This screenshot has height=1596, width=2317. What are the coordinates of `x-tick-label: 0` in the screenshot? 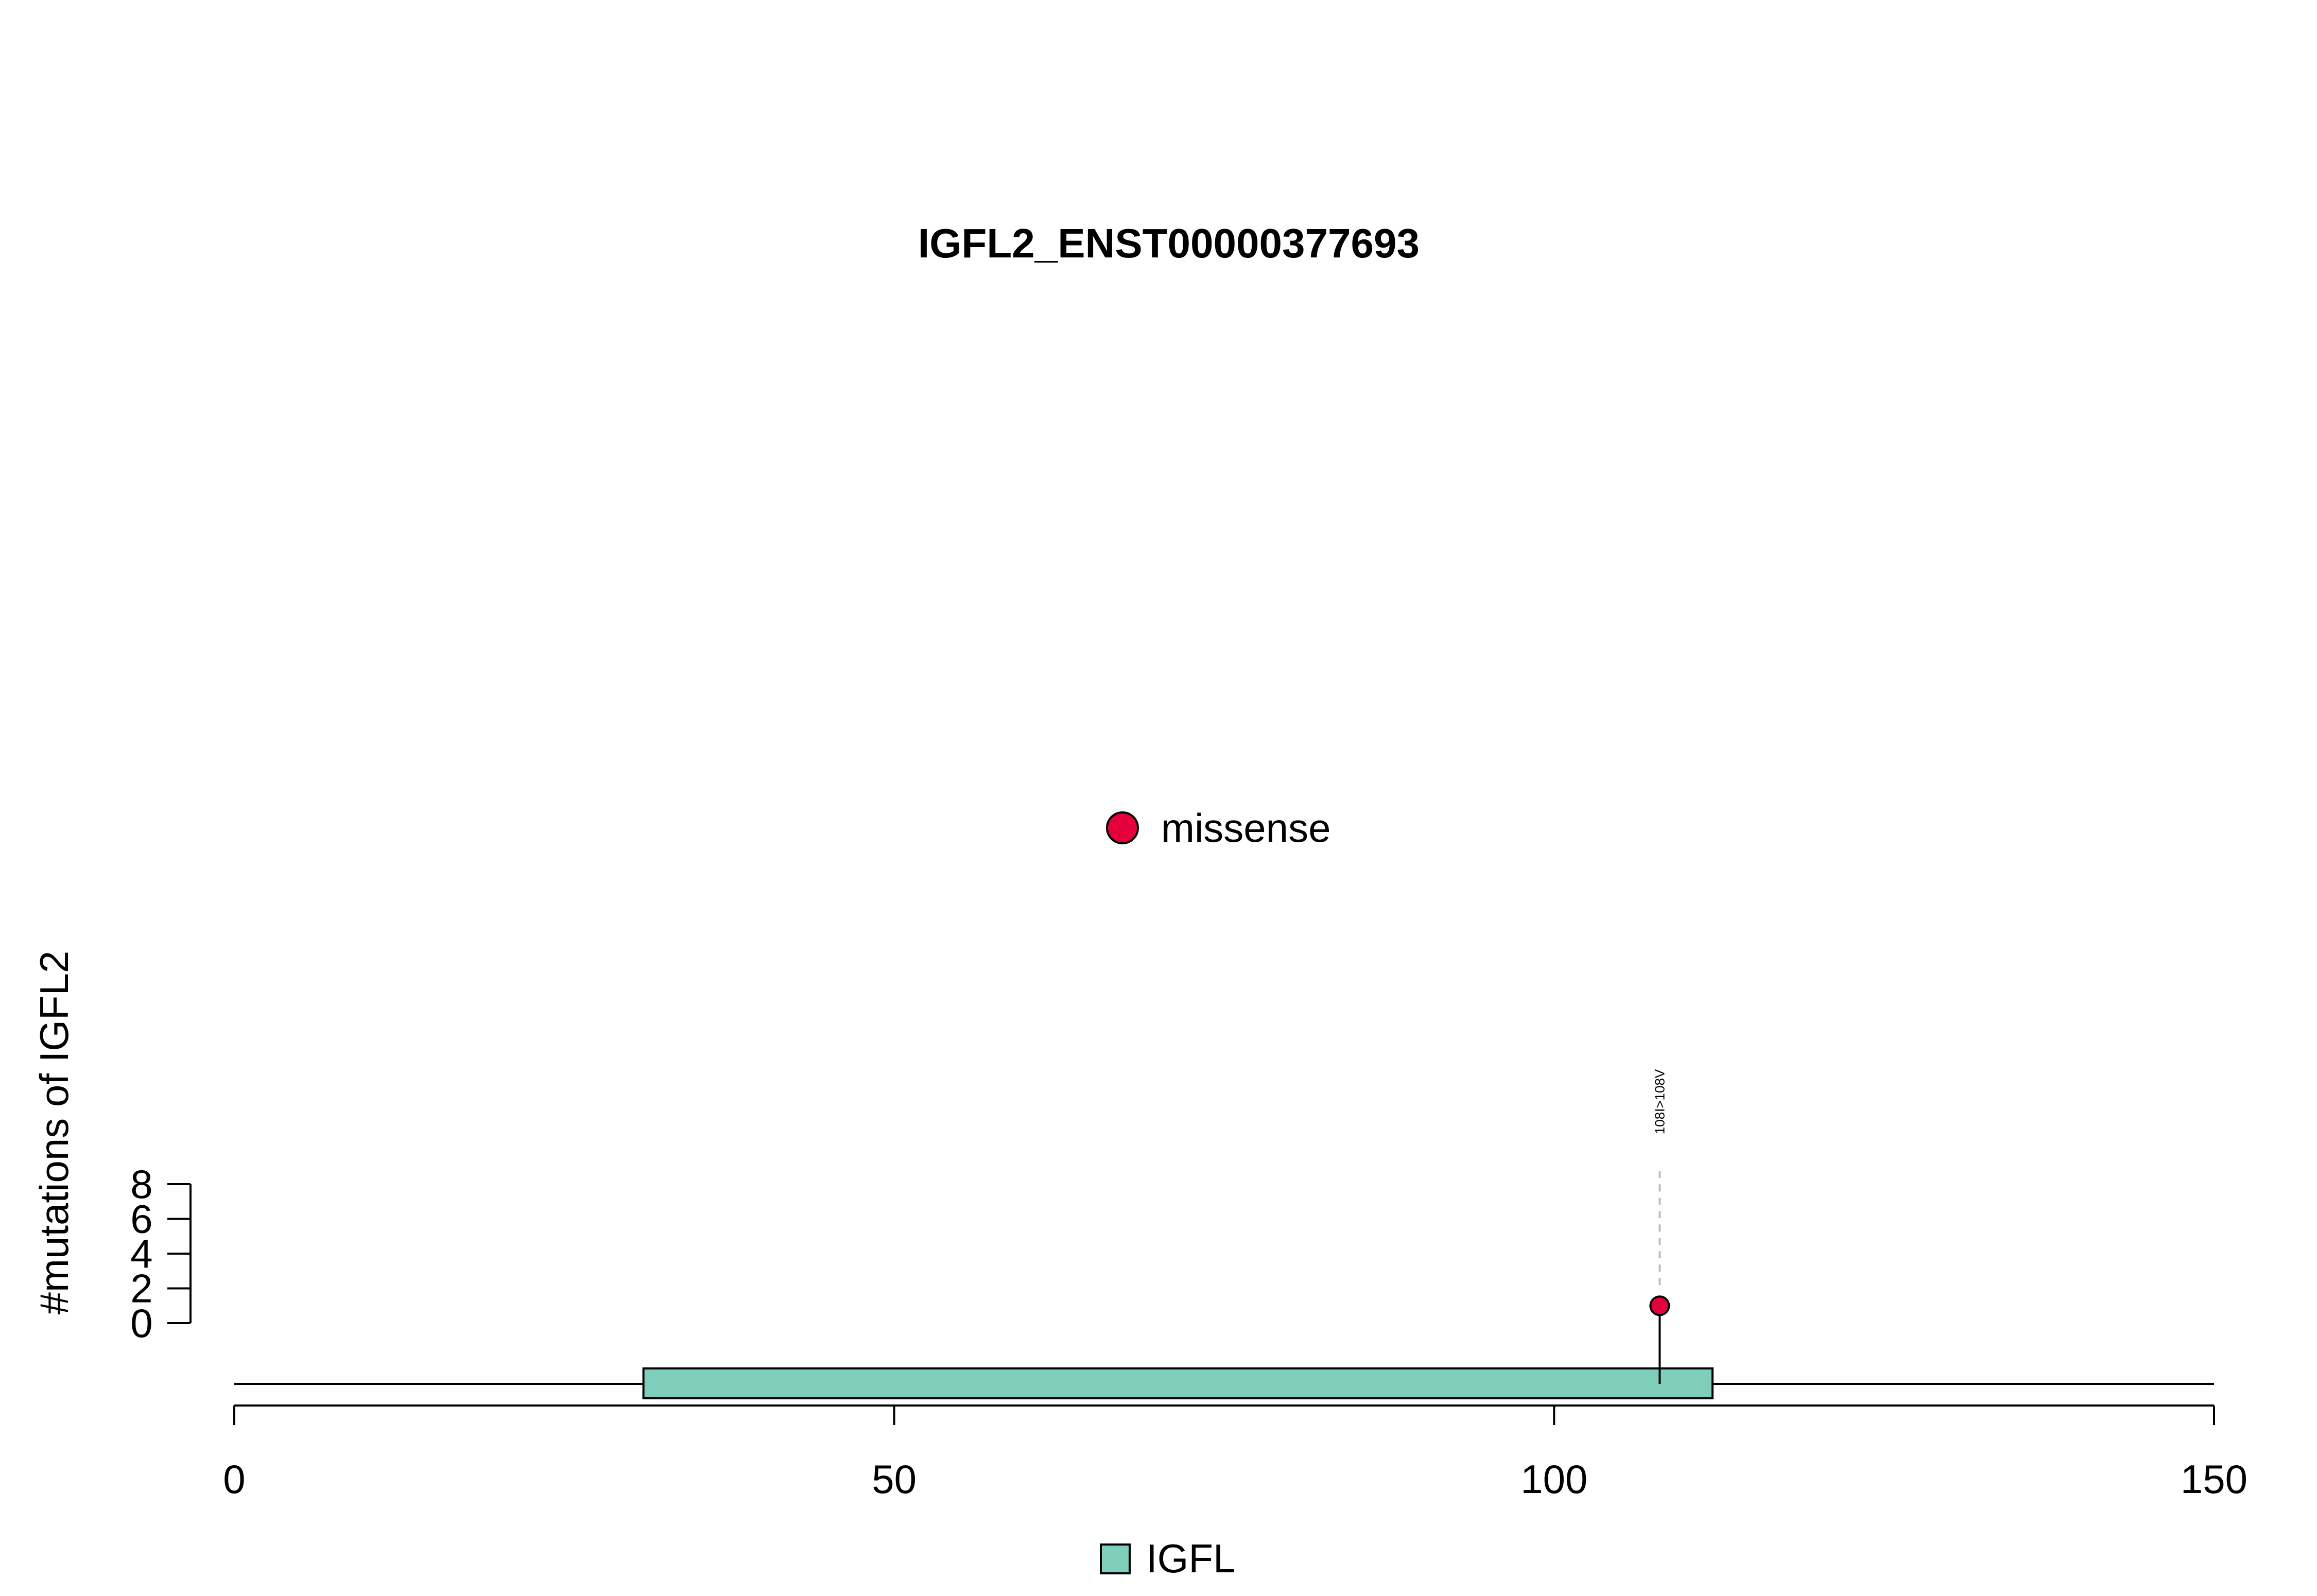 It's located at (234, 1479).